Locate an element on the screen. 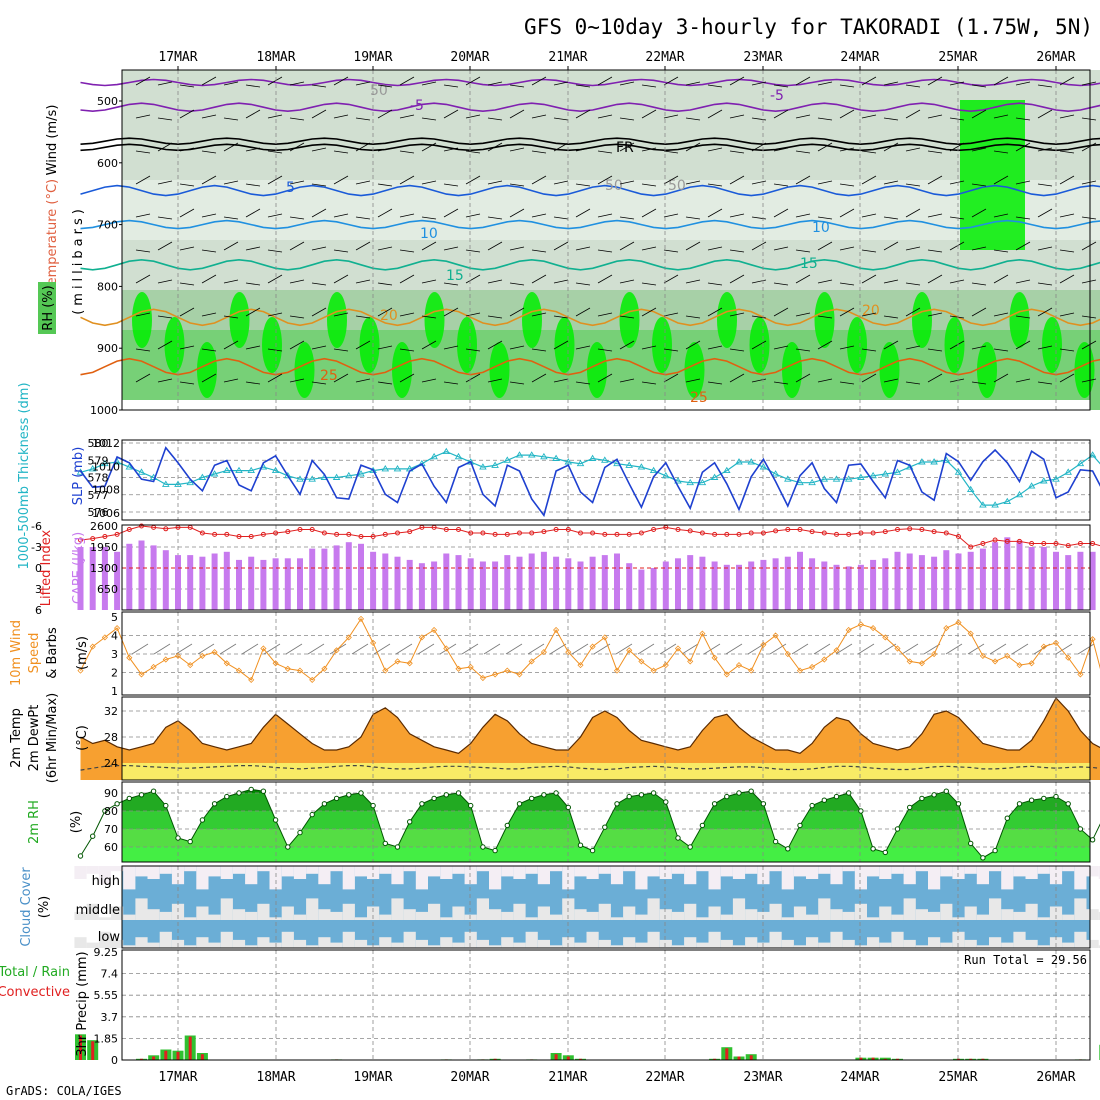 Image resolution: width=1100 pixels, height=1100 pixels. precip-tick: 0 is located at coordinates (114, 1060).